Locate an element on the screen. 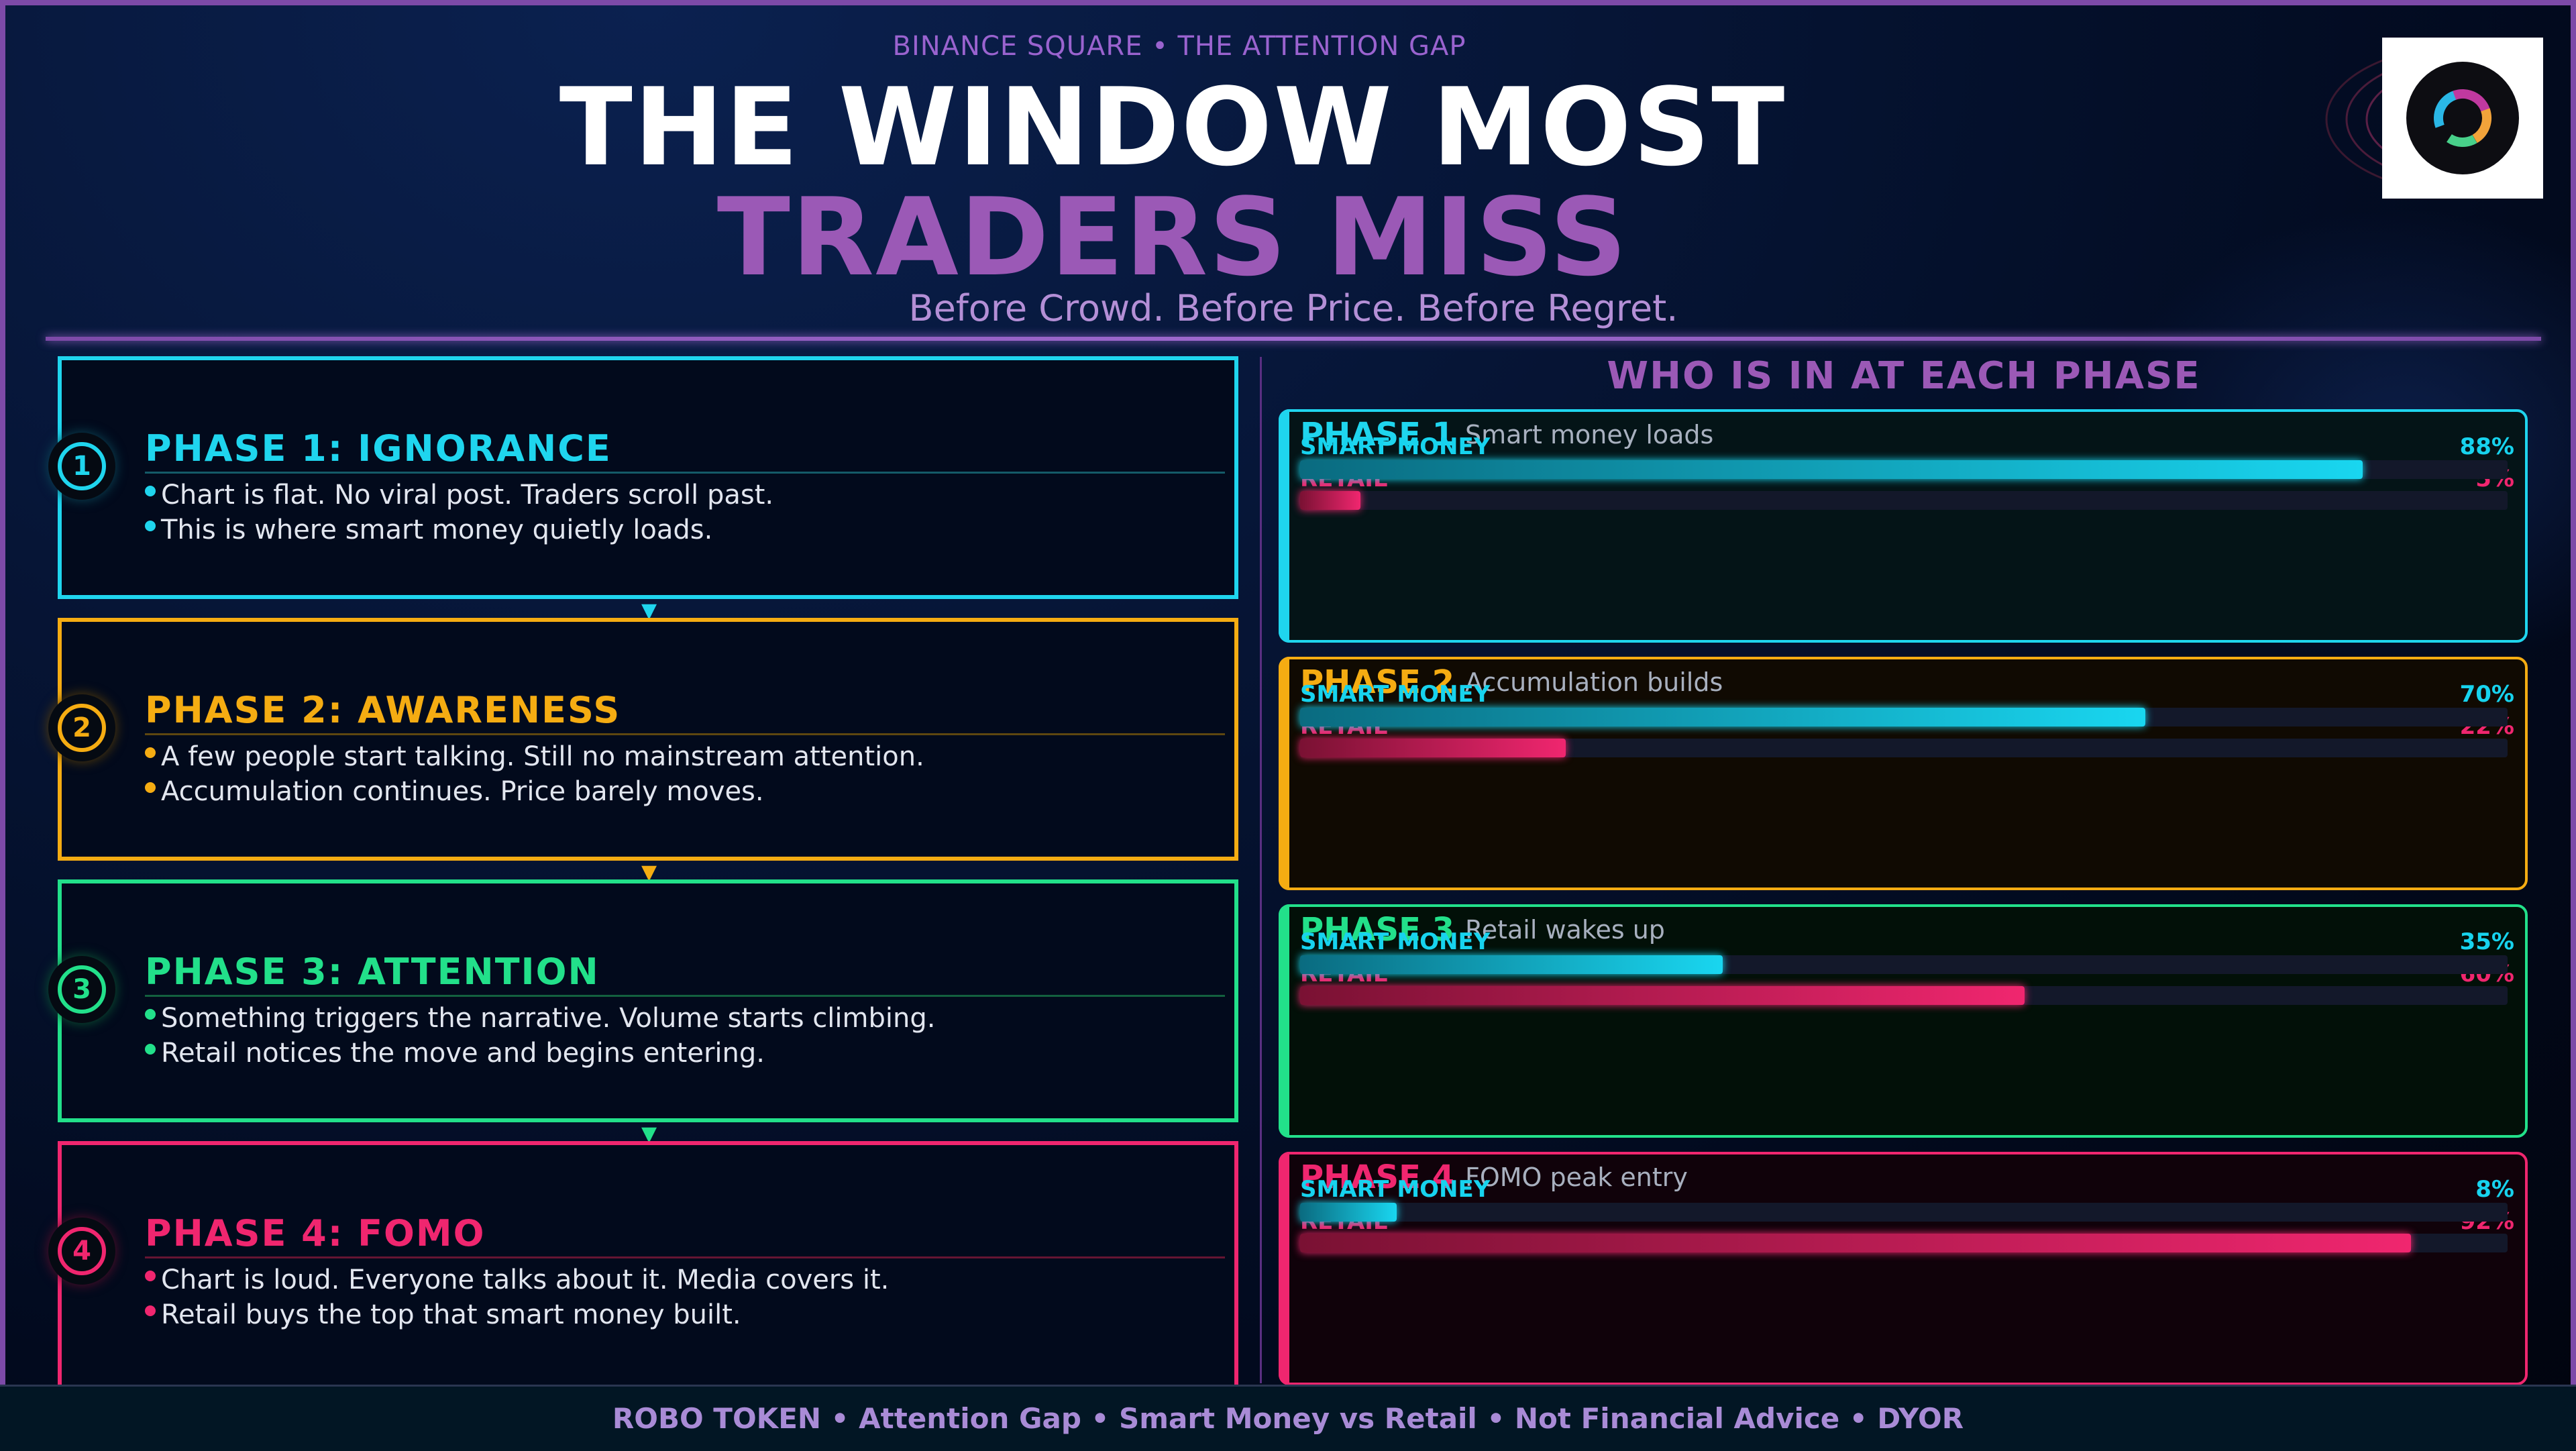  smart-money-pct: 8% is located at coordinates (2494, 1189).